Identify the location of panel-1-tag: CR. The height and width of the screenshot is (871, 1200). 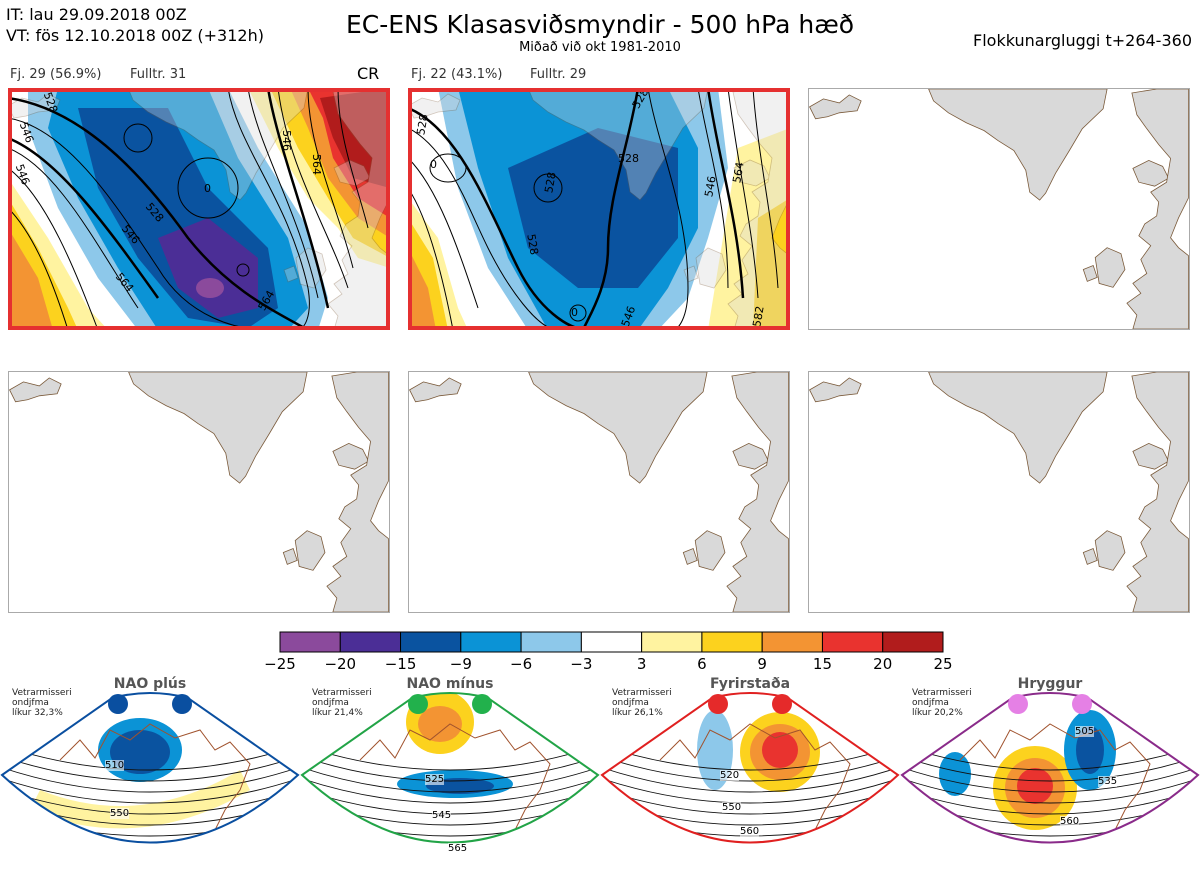
(368, 73).